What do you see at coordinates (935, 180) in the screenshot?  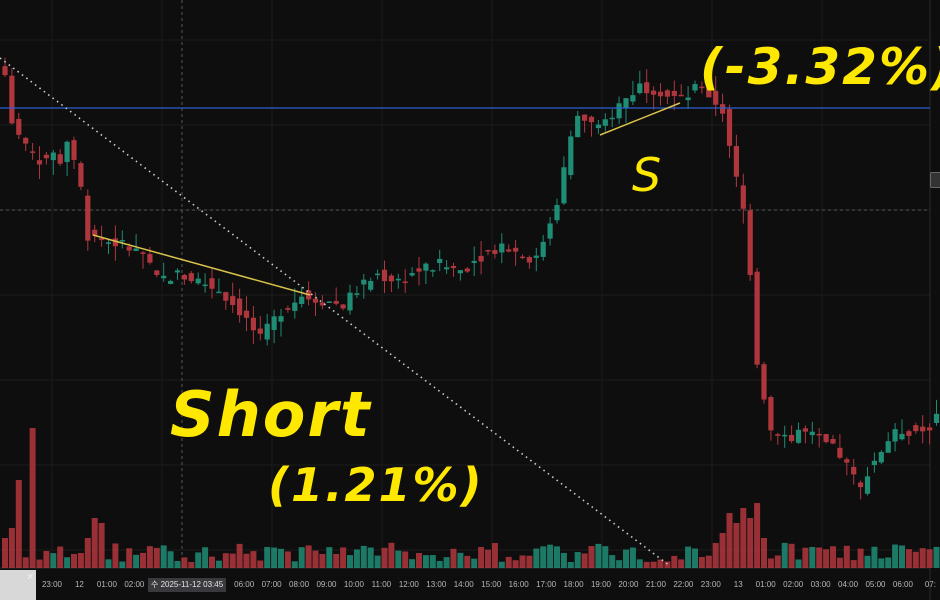 I see `price-scale-handle` at bounding box center [935, 180].